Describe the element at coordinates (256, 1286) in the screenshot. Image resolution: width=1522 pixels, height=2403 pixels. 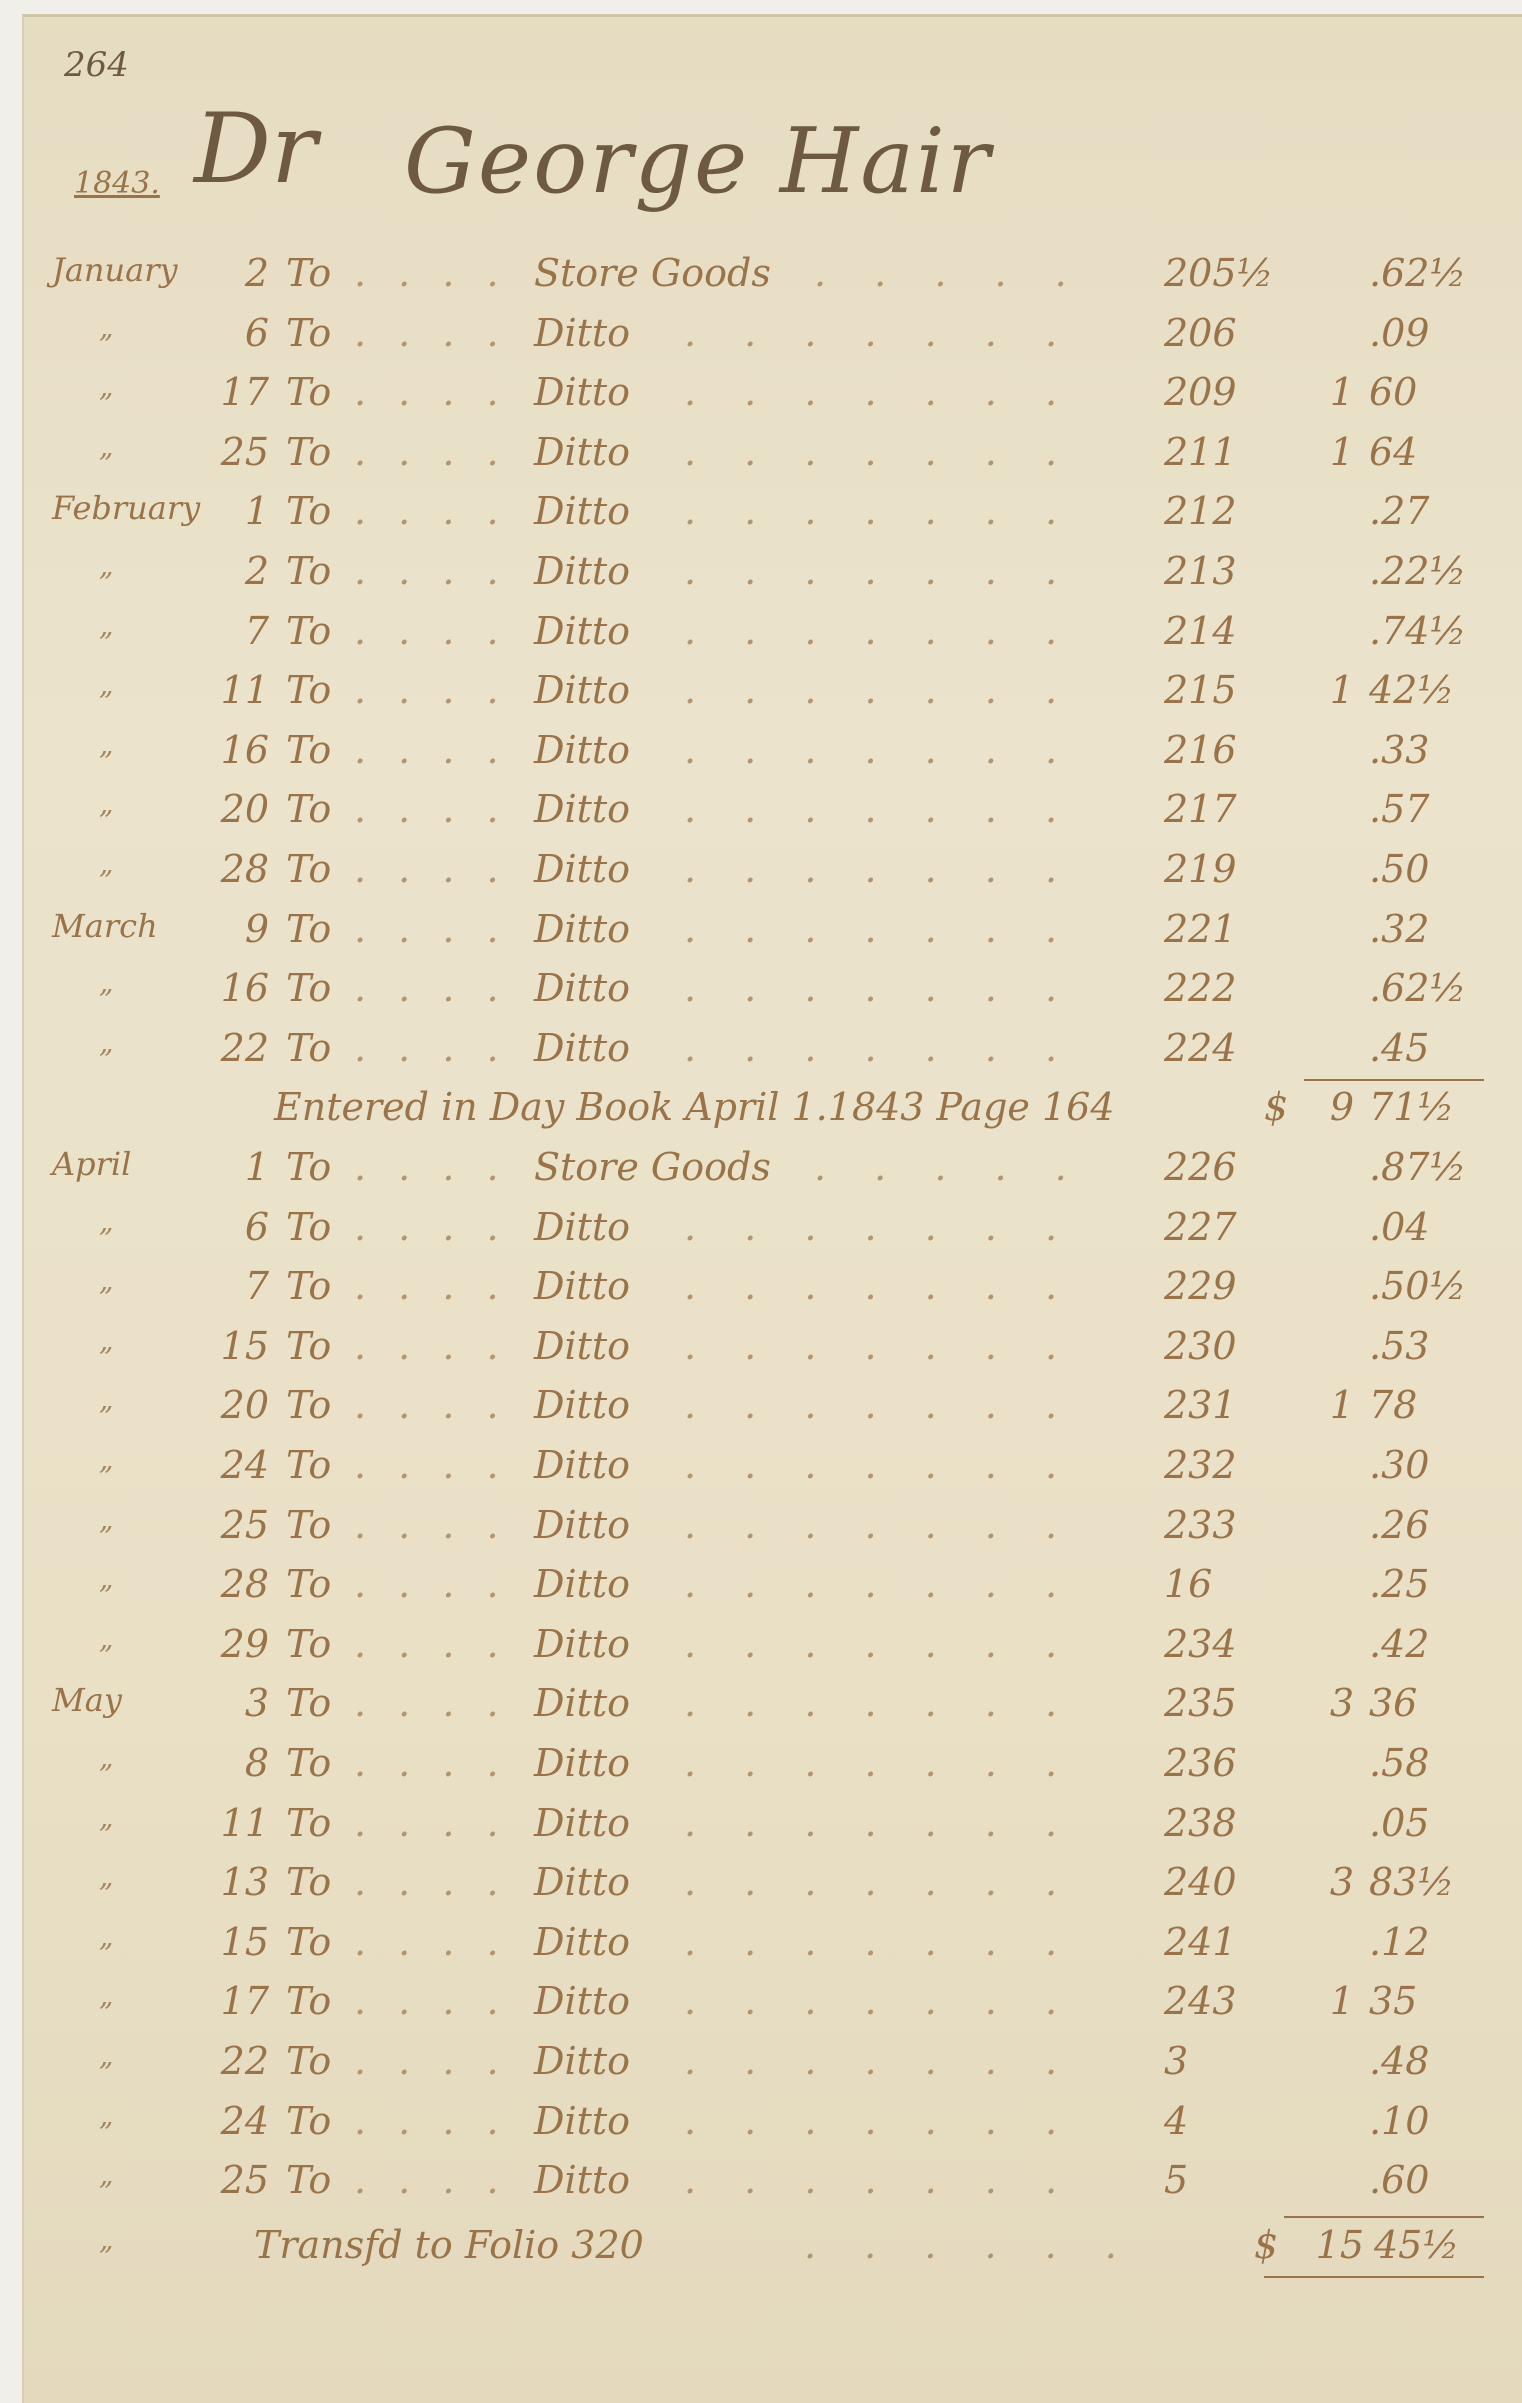
I see `day-label: 7` at that location.